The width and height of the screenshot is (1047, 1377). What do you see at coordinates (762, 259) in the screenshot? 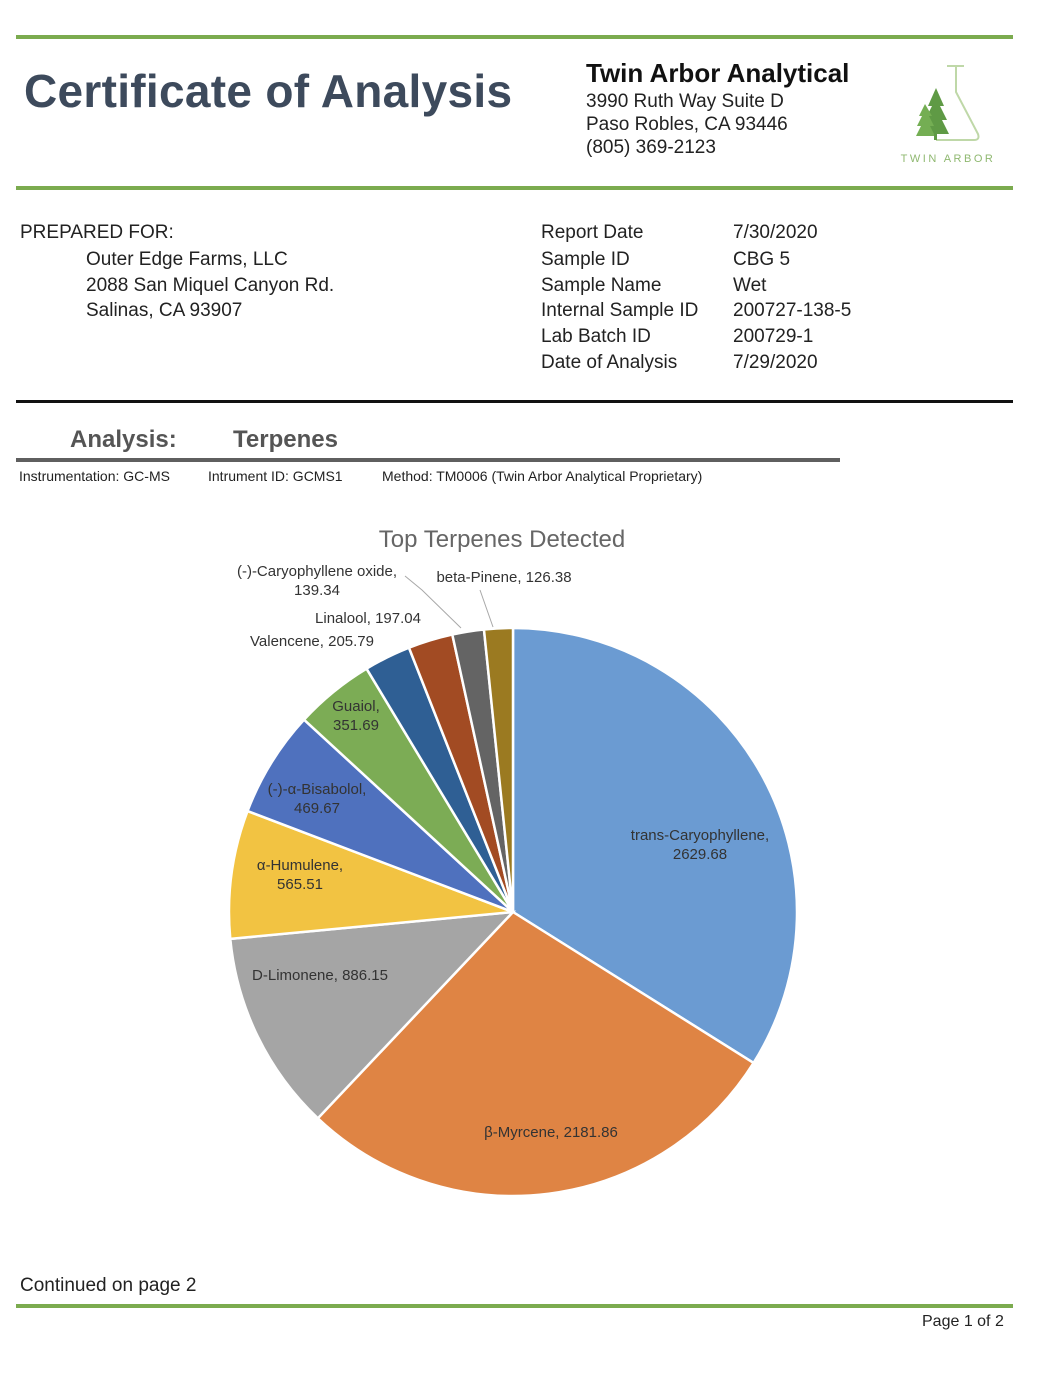
I see `sample-id-value: CBG 5` at bounding box center [762, 259].